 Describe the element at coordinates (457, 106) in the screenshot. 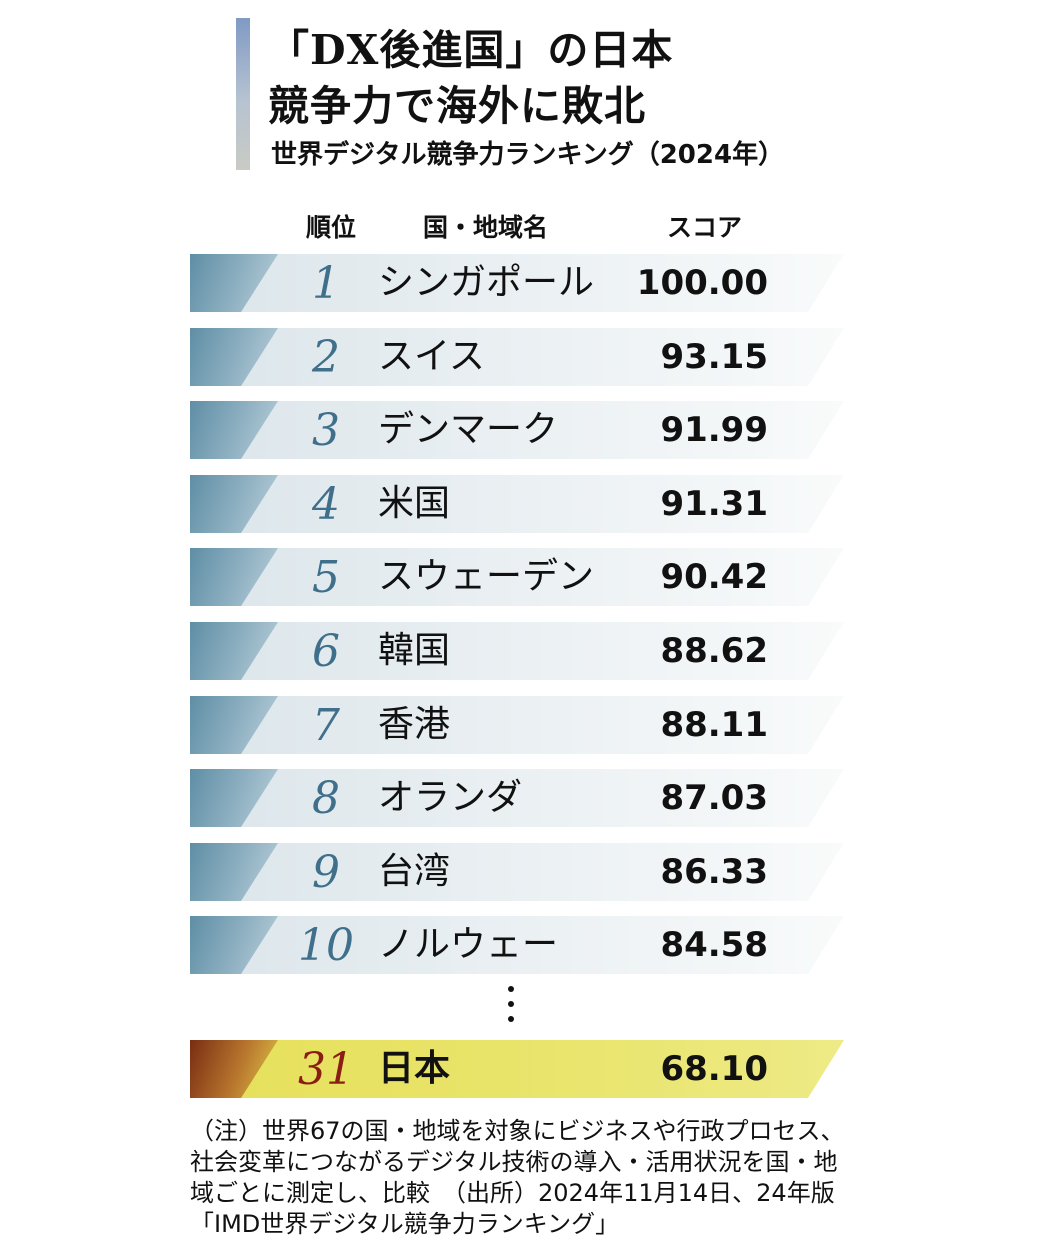

I see `page-title-line-2: 競争力で海外に敗北` at that location.